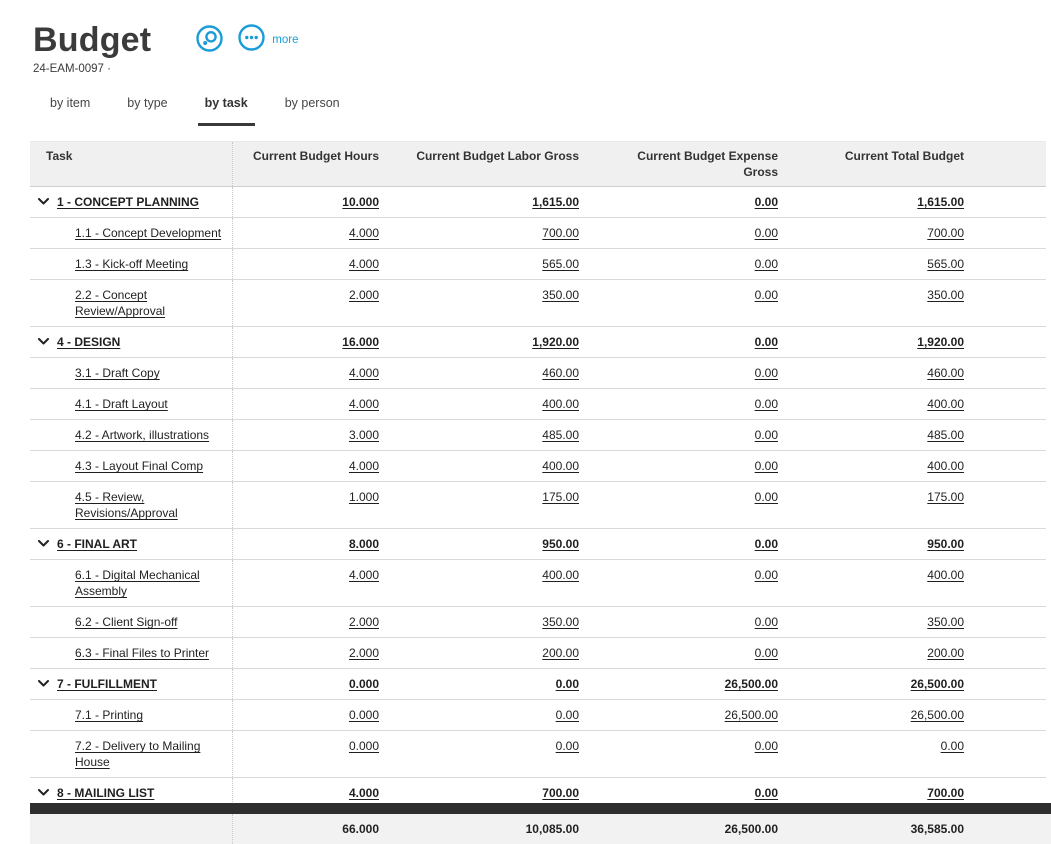 The width and height of the screenshot is (1051, 844). I want to click on task-link: 6.1 - Digital Mechanical Assembly, so click(137, 583).